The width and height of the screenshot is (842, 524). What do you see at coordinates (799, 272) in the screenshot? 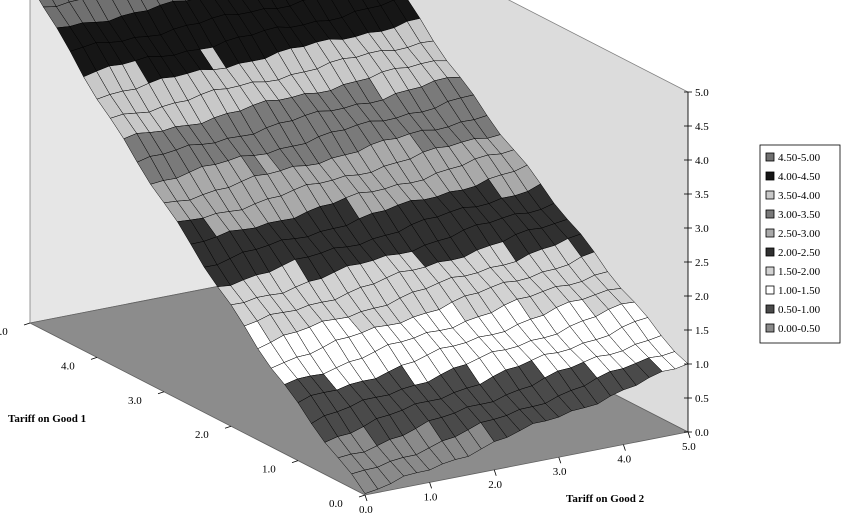
I see `legend-label: 1.50-2.00` at bounding box center [799, 272].